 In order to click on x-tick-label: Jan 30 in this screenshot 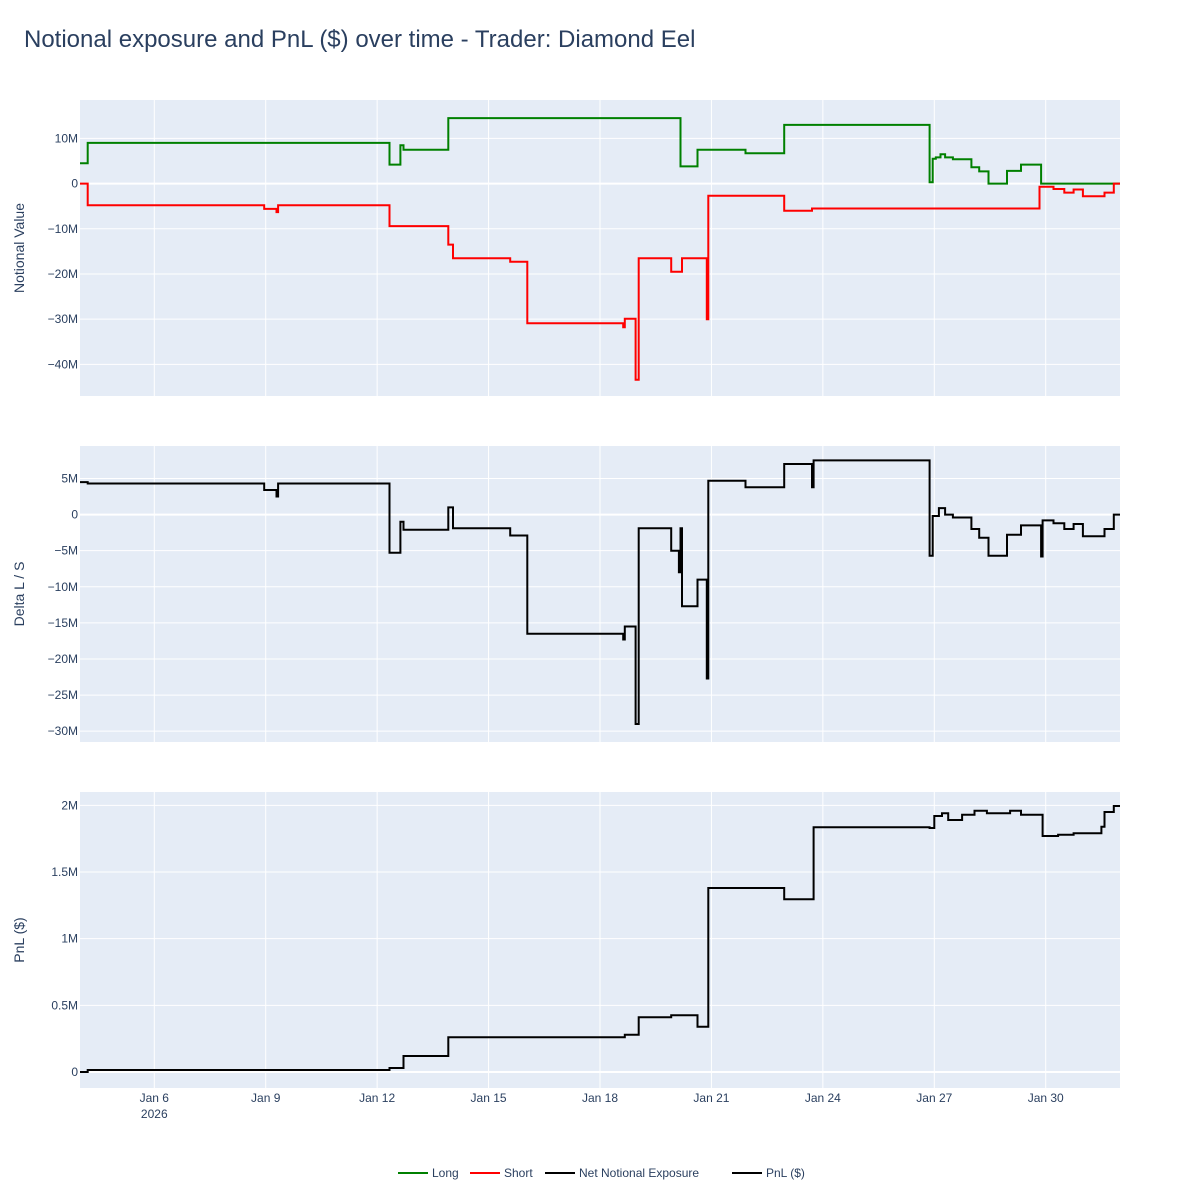, I will do `click(1046, 1098)`.